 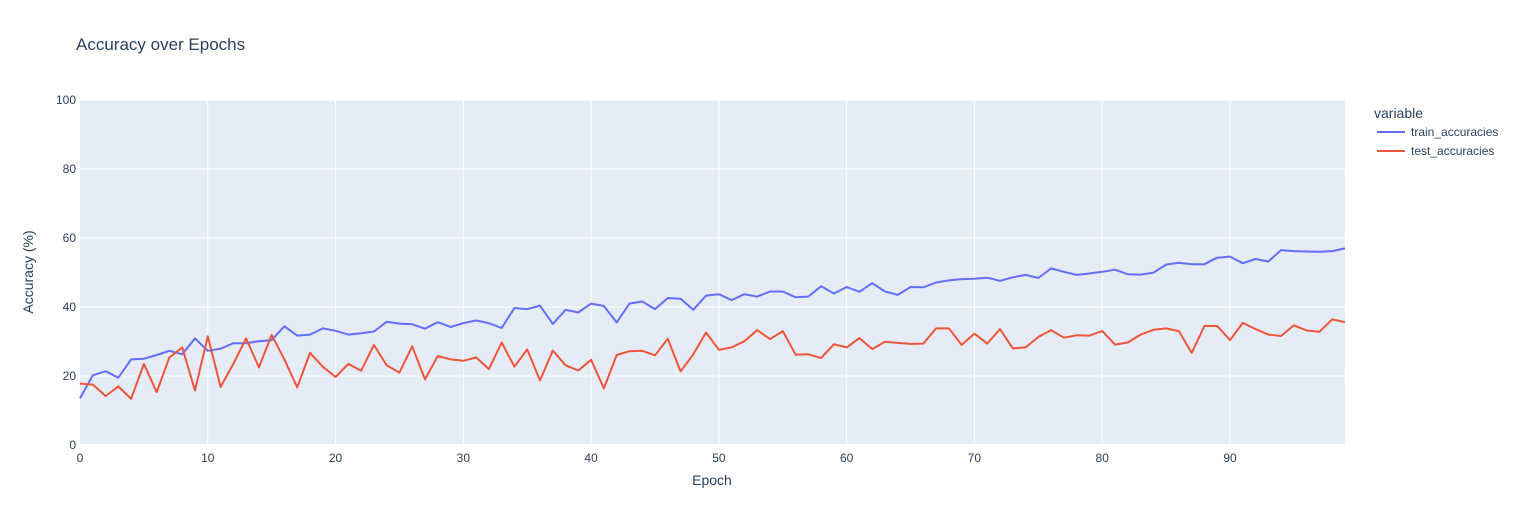 I want to click on x-tick-label: 20, so click(x=336, y=458).